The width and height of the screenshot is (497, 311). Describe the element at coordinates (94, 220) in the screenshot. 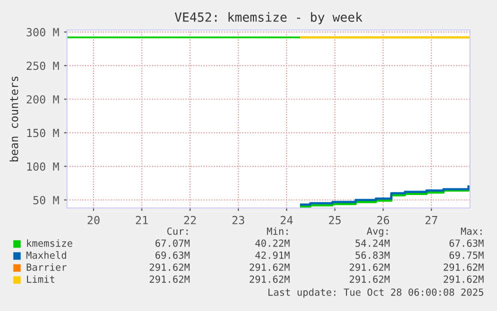

I see `x-tick-label: 20` at that location.